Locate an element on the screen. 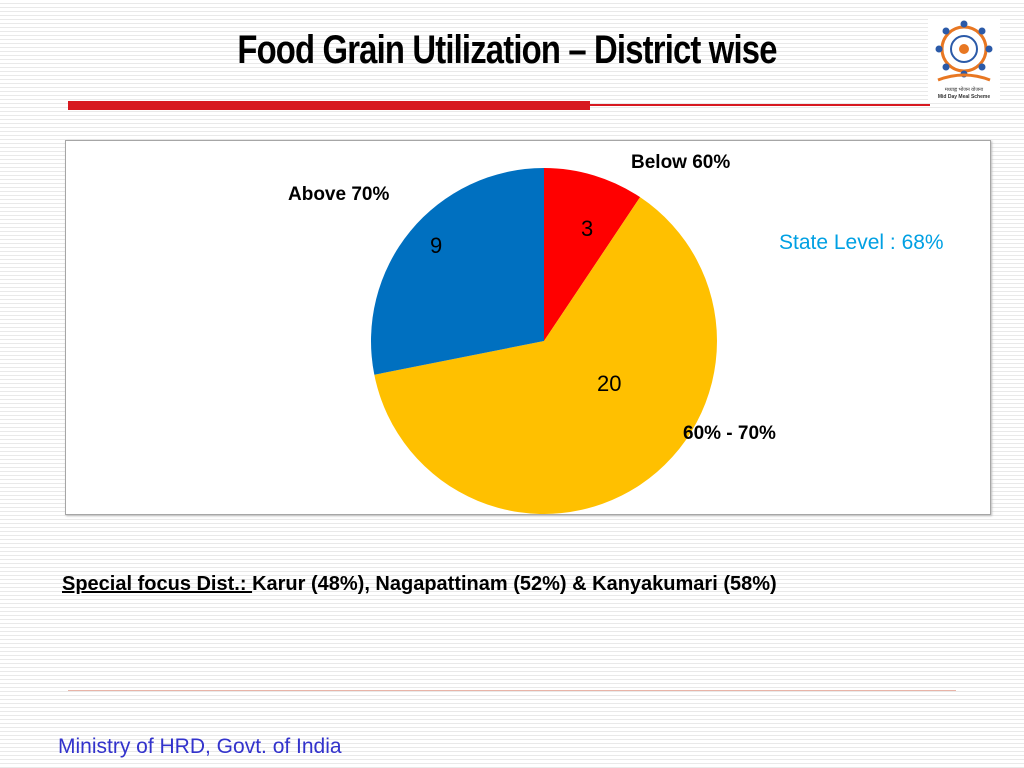 The width and height of the screenshot is (1024, 768). special-focus-label: Special focus Dist.: is located at coordinates (157, 584).